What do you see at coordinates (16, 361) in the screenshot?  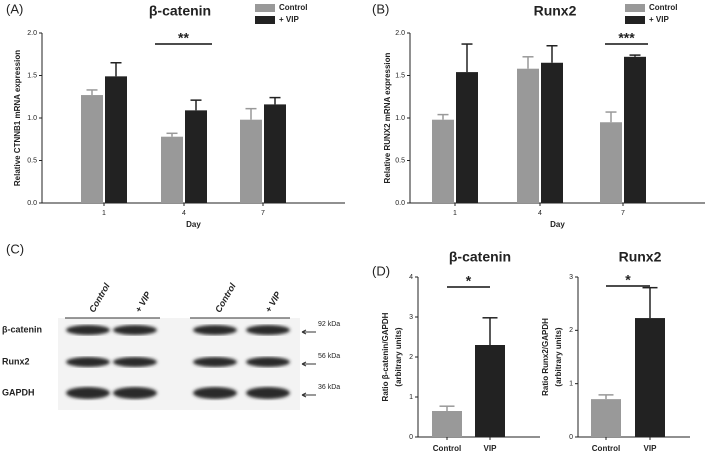 I see `row-label: Runx2` at bounding box center [16, 361].